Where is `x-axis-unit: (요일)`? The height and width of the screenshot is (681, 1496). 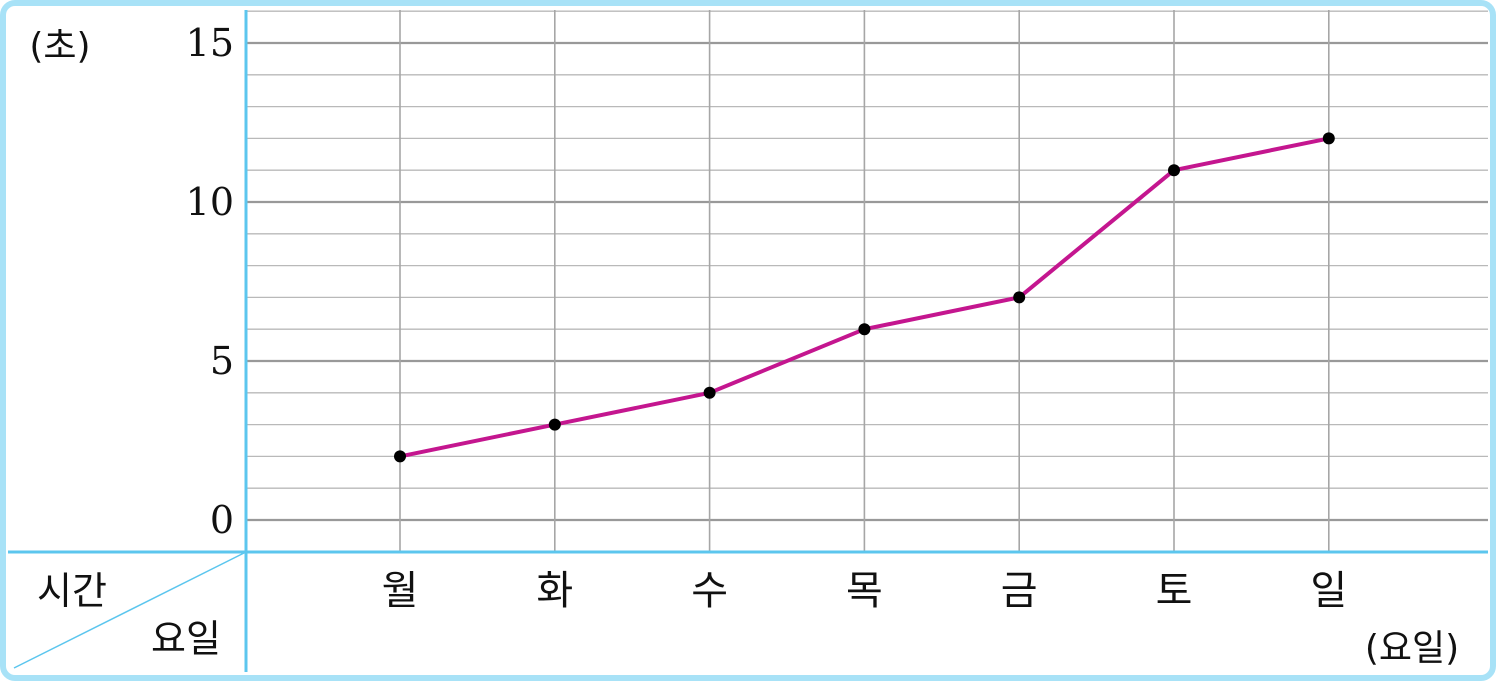
x-axis-unit: (요일) is located at coordinates (1412, 648).